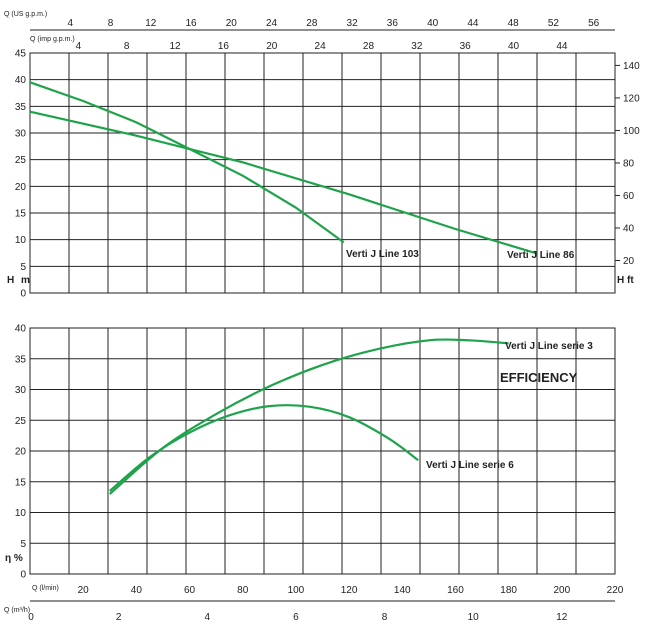  I want to click on head-right-tick-label: 20, so click(629, 261).